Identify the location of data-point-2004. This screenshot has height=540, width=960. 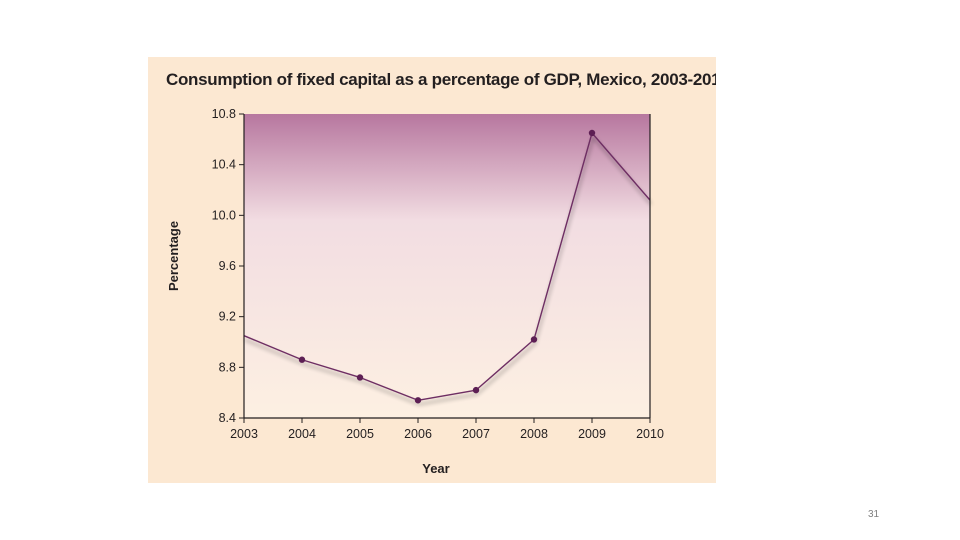
(302, 359).